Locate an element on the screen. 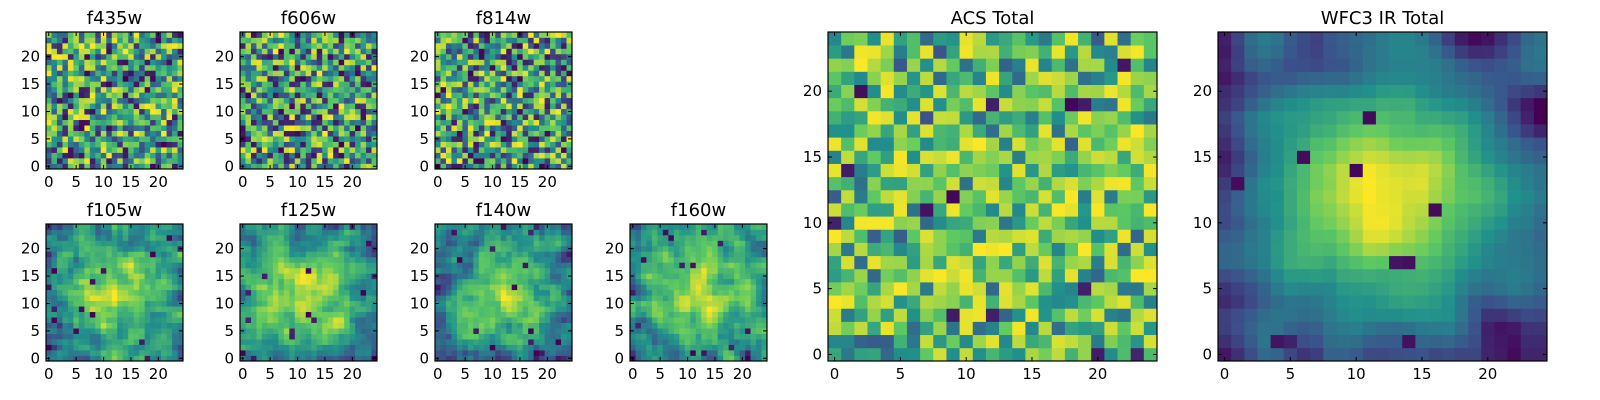  y-tick-label: 5 is located at coordinates (229, 331).